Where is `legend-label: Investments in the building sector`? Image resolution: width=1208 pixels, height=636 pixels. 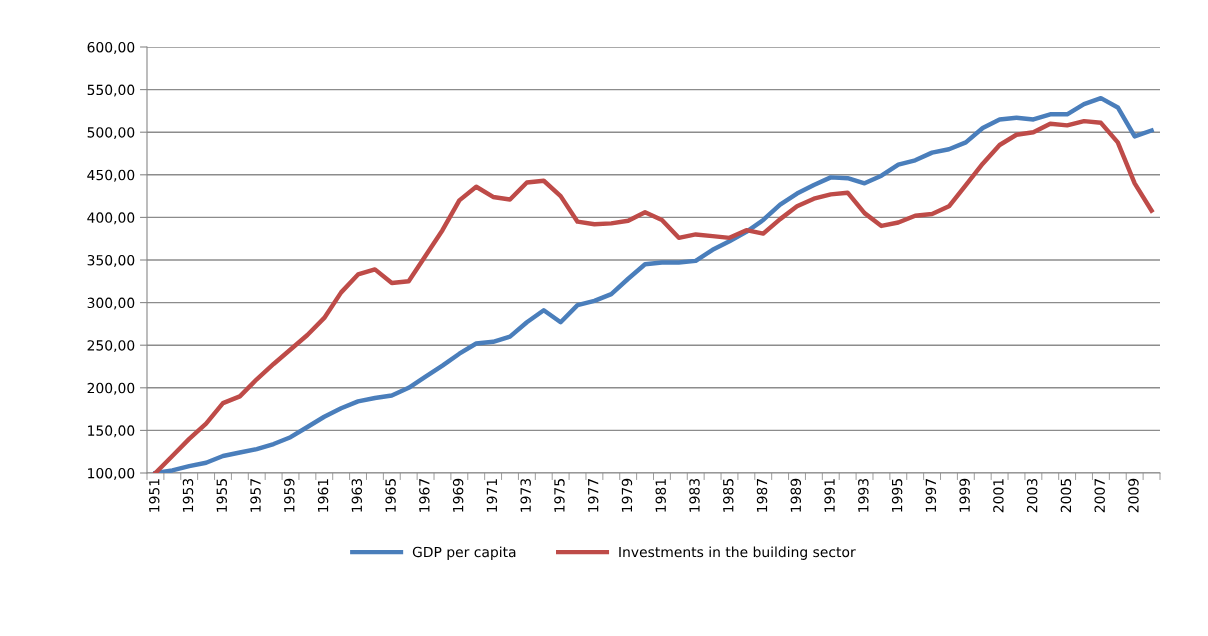
legend-label: Investments in the building sector is located at coordinates (737, 553).